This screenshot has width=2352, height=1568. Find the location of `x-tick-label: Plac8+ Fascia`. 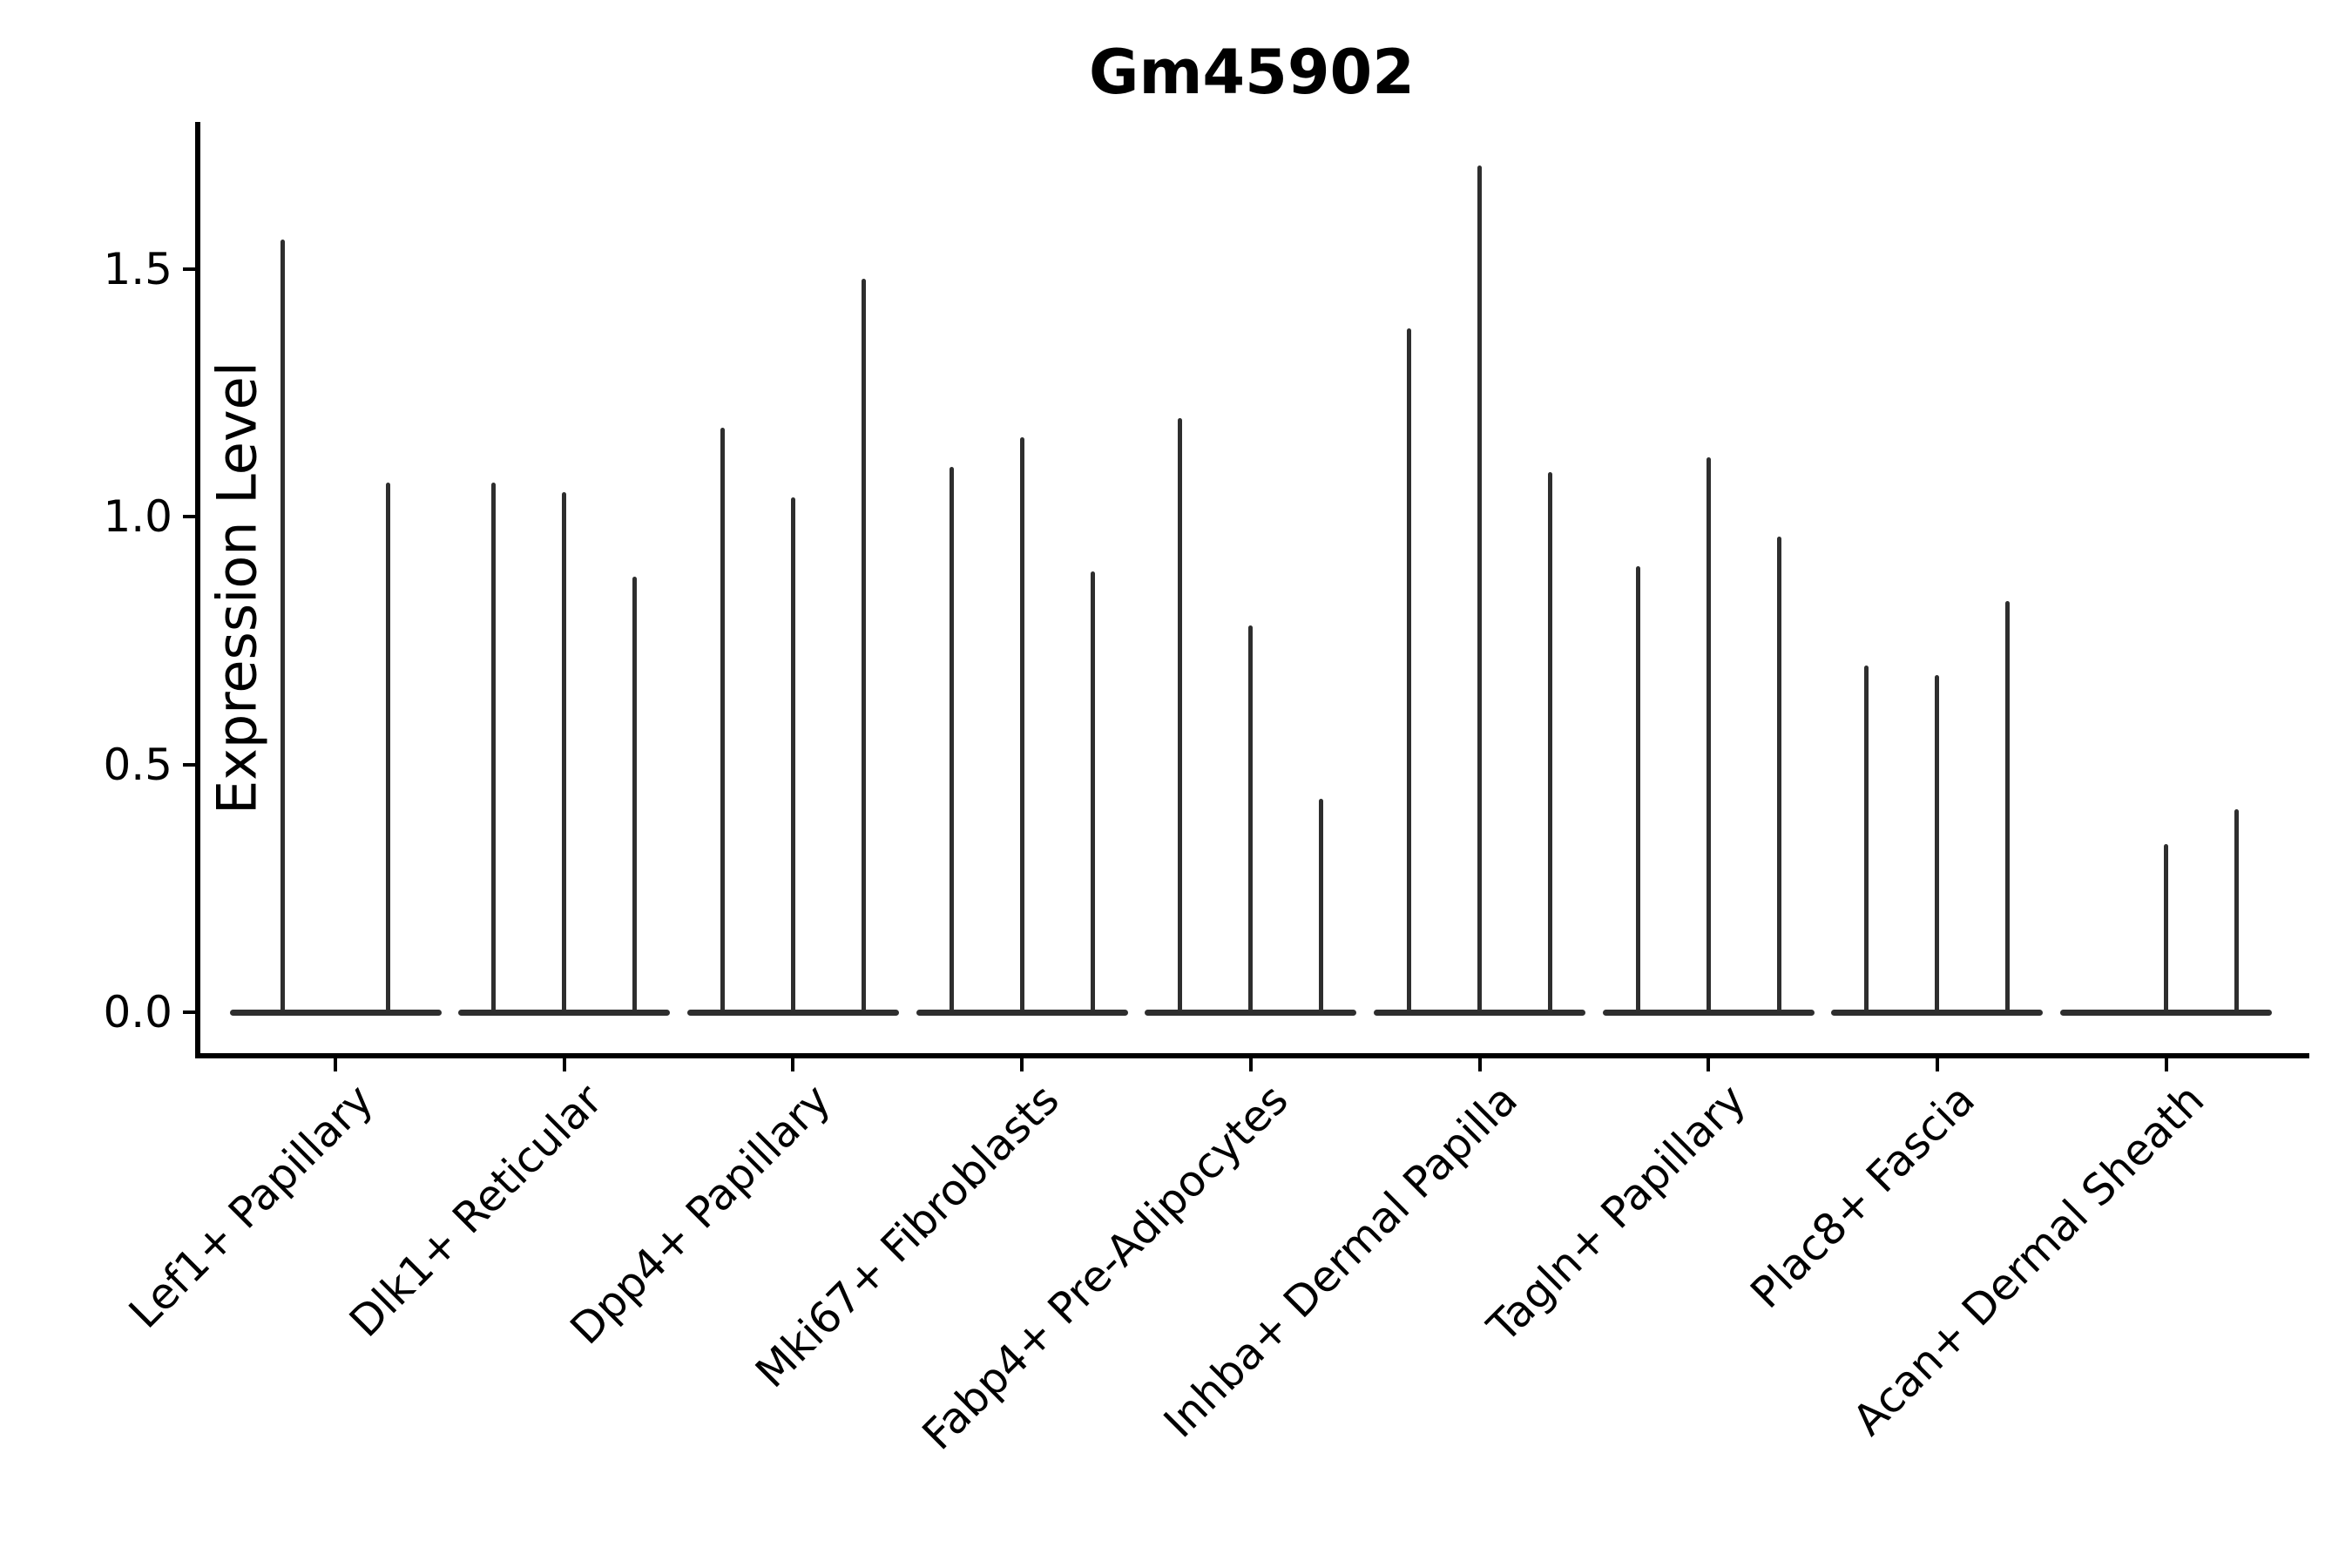

x-tick-label: Plac8+ Fascia is located at coordinates (1863, 1196).